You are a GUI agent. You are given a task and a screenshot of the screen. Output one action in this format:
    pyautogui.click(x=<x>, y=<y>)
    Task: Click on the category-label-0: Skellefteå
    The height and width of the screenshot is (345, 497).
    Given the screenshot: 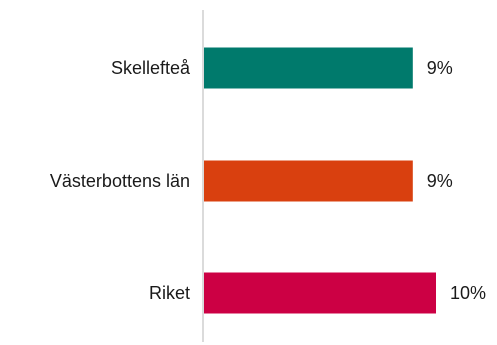 What is the action you would take?
    pyautogui.click(x=151, y=68)
    